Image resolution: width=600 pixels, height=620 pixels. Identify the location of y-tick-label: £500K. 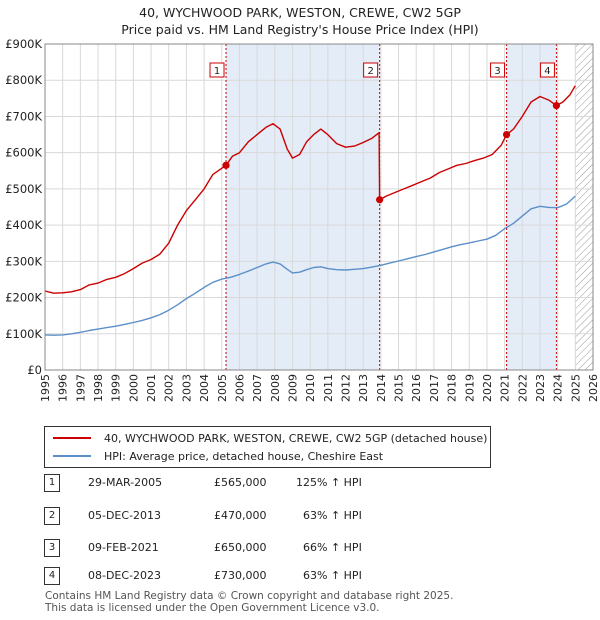
(23, 189).